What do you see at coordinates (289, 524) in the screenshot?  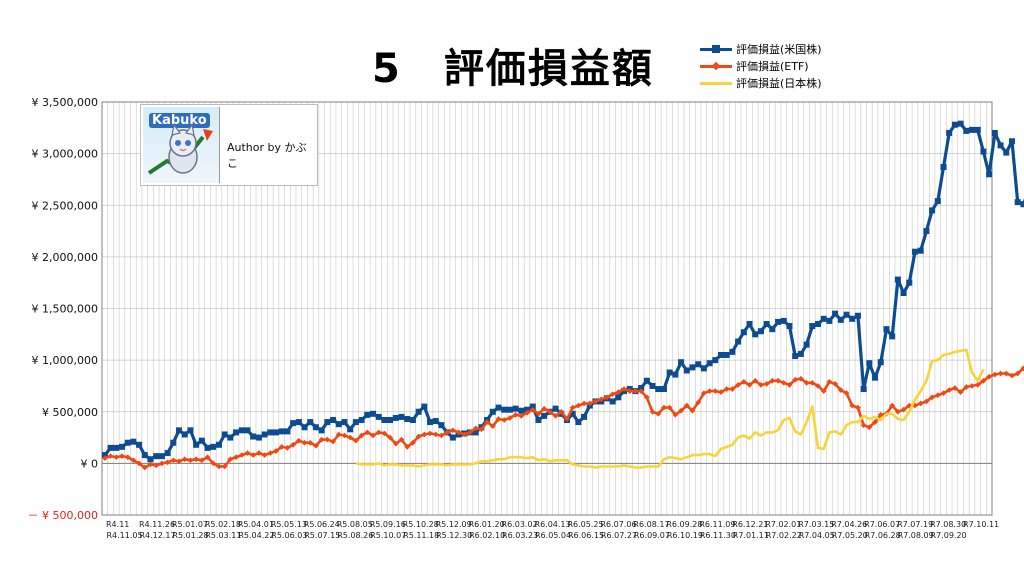 I see `x-tick-label: R5.05.13` at bounding box center [289, 524].